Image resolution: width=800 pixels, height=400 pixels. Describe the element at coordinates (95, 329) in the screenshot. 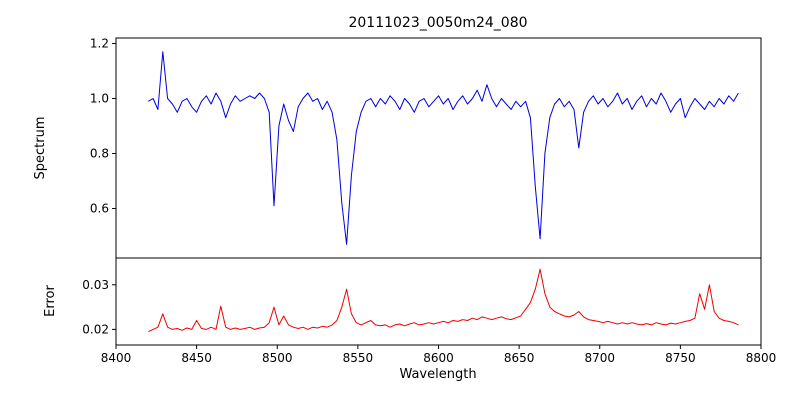

I see `error-y-tick-label: 0.02` at that location.